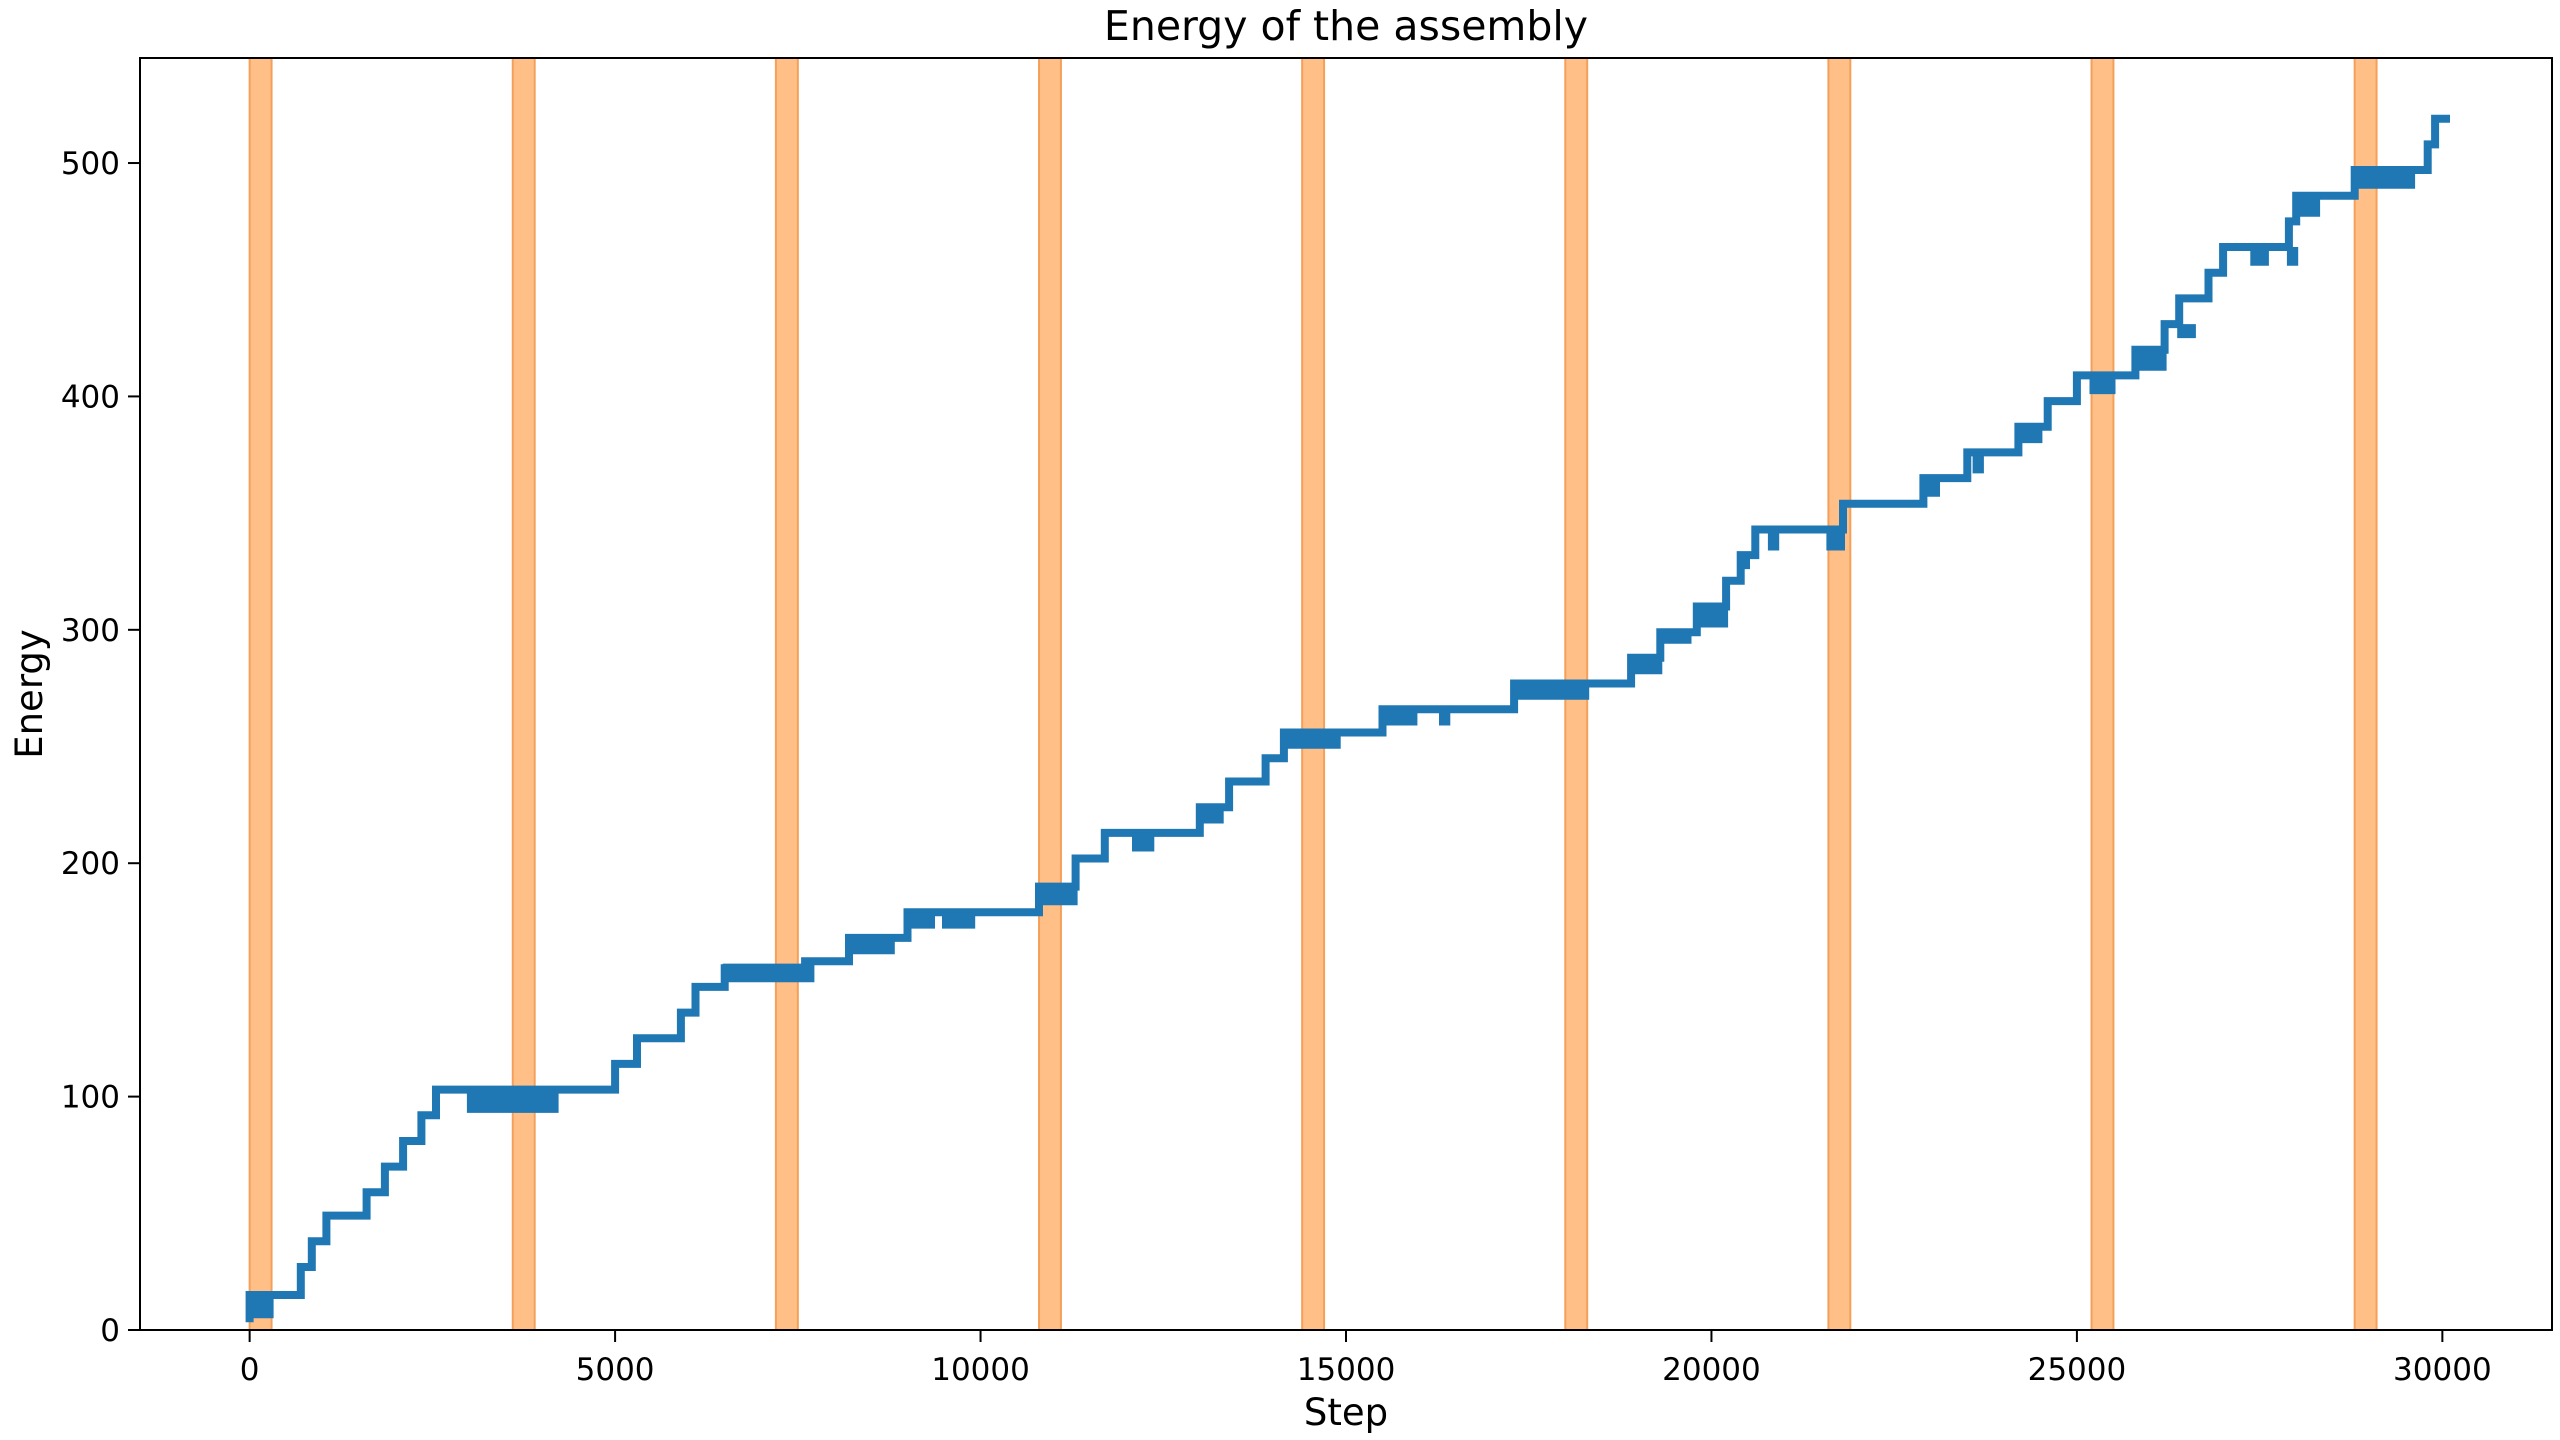 Image resolution: width=2560 pixels, height=1440 pixels. What do you see at coordinates (90, 164) in the screenshot?
I see `y-tick-label: 500` at bounding box center [90, 164].